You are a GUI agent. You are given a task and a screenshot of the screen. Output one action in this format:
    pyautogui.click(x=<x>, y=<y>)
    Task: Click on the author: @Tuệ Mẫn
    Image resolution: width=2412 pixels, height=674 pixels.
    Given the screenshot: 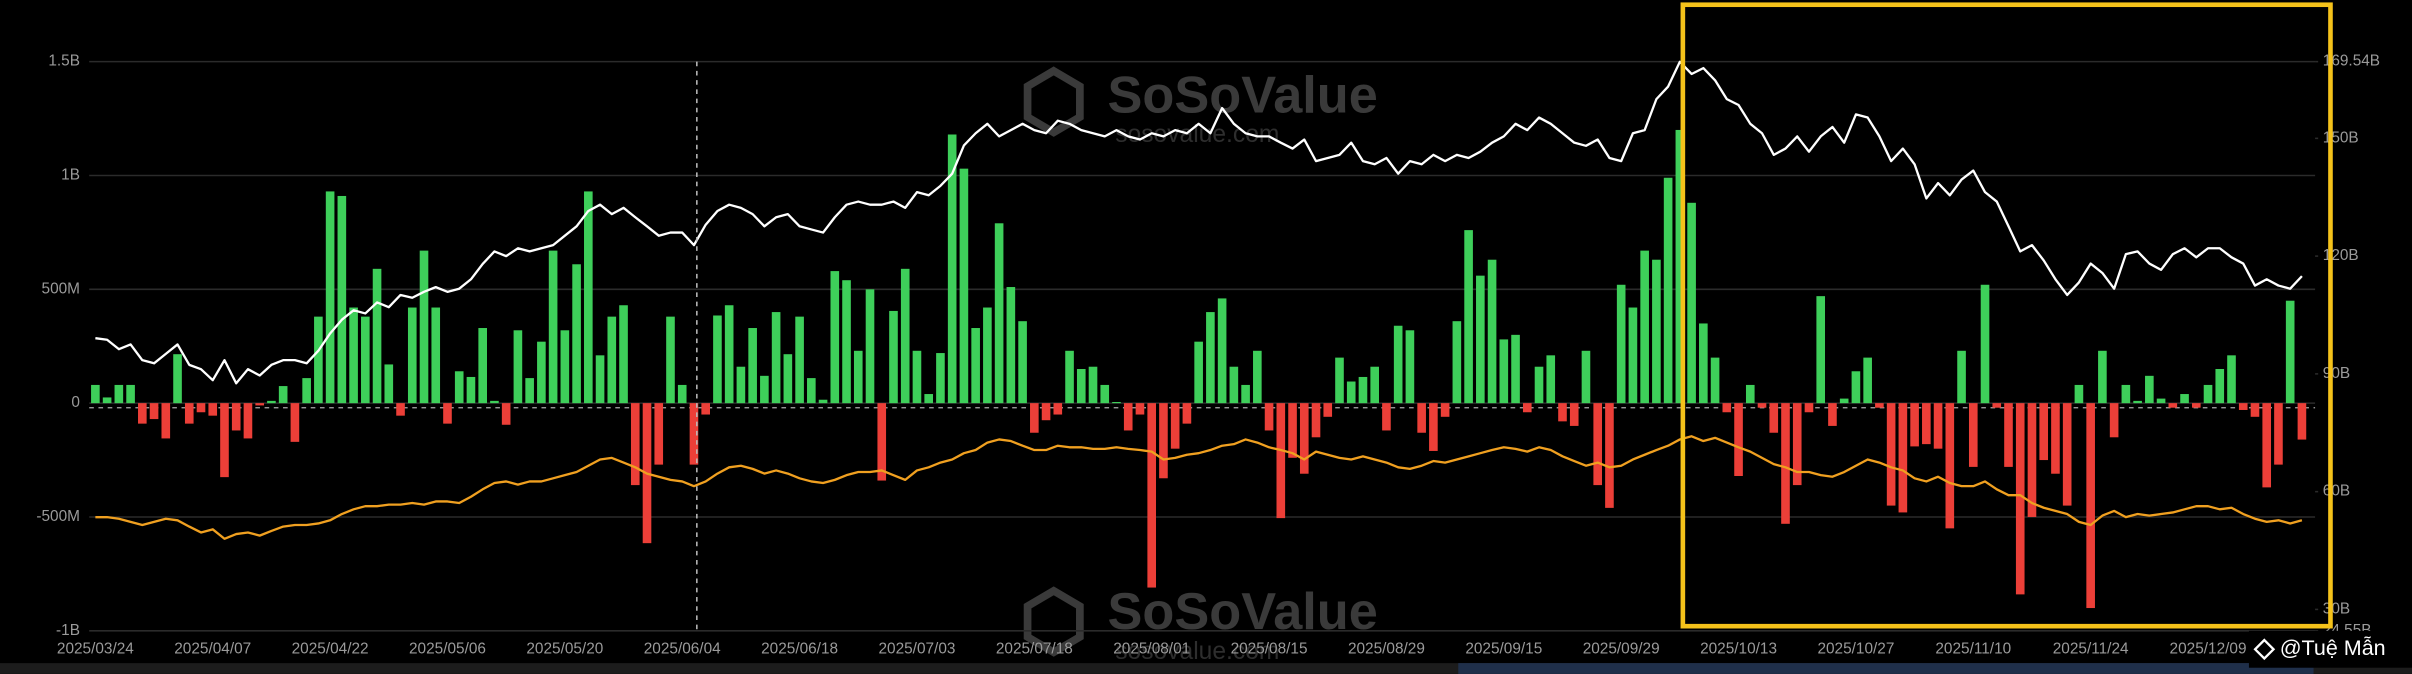 What is the action you would take?
    pyautogui.click(x=2333, y=647)
    